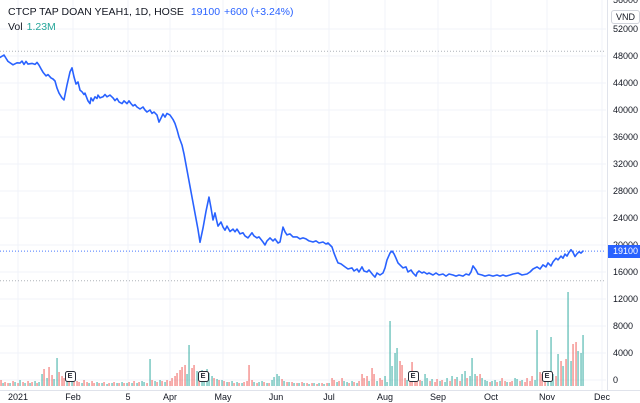 The width and height of the screenshot is (640, 403). I want to click on price-tick-label: 12000, so click(626, 299).